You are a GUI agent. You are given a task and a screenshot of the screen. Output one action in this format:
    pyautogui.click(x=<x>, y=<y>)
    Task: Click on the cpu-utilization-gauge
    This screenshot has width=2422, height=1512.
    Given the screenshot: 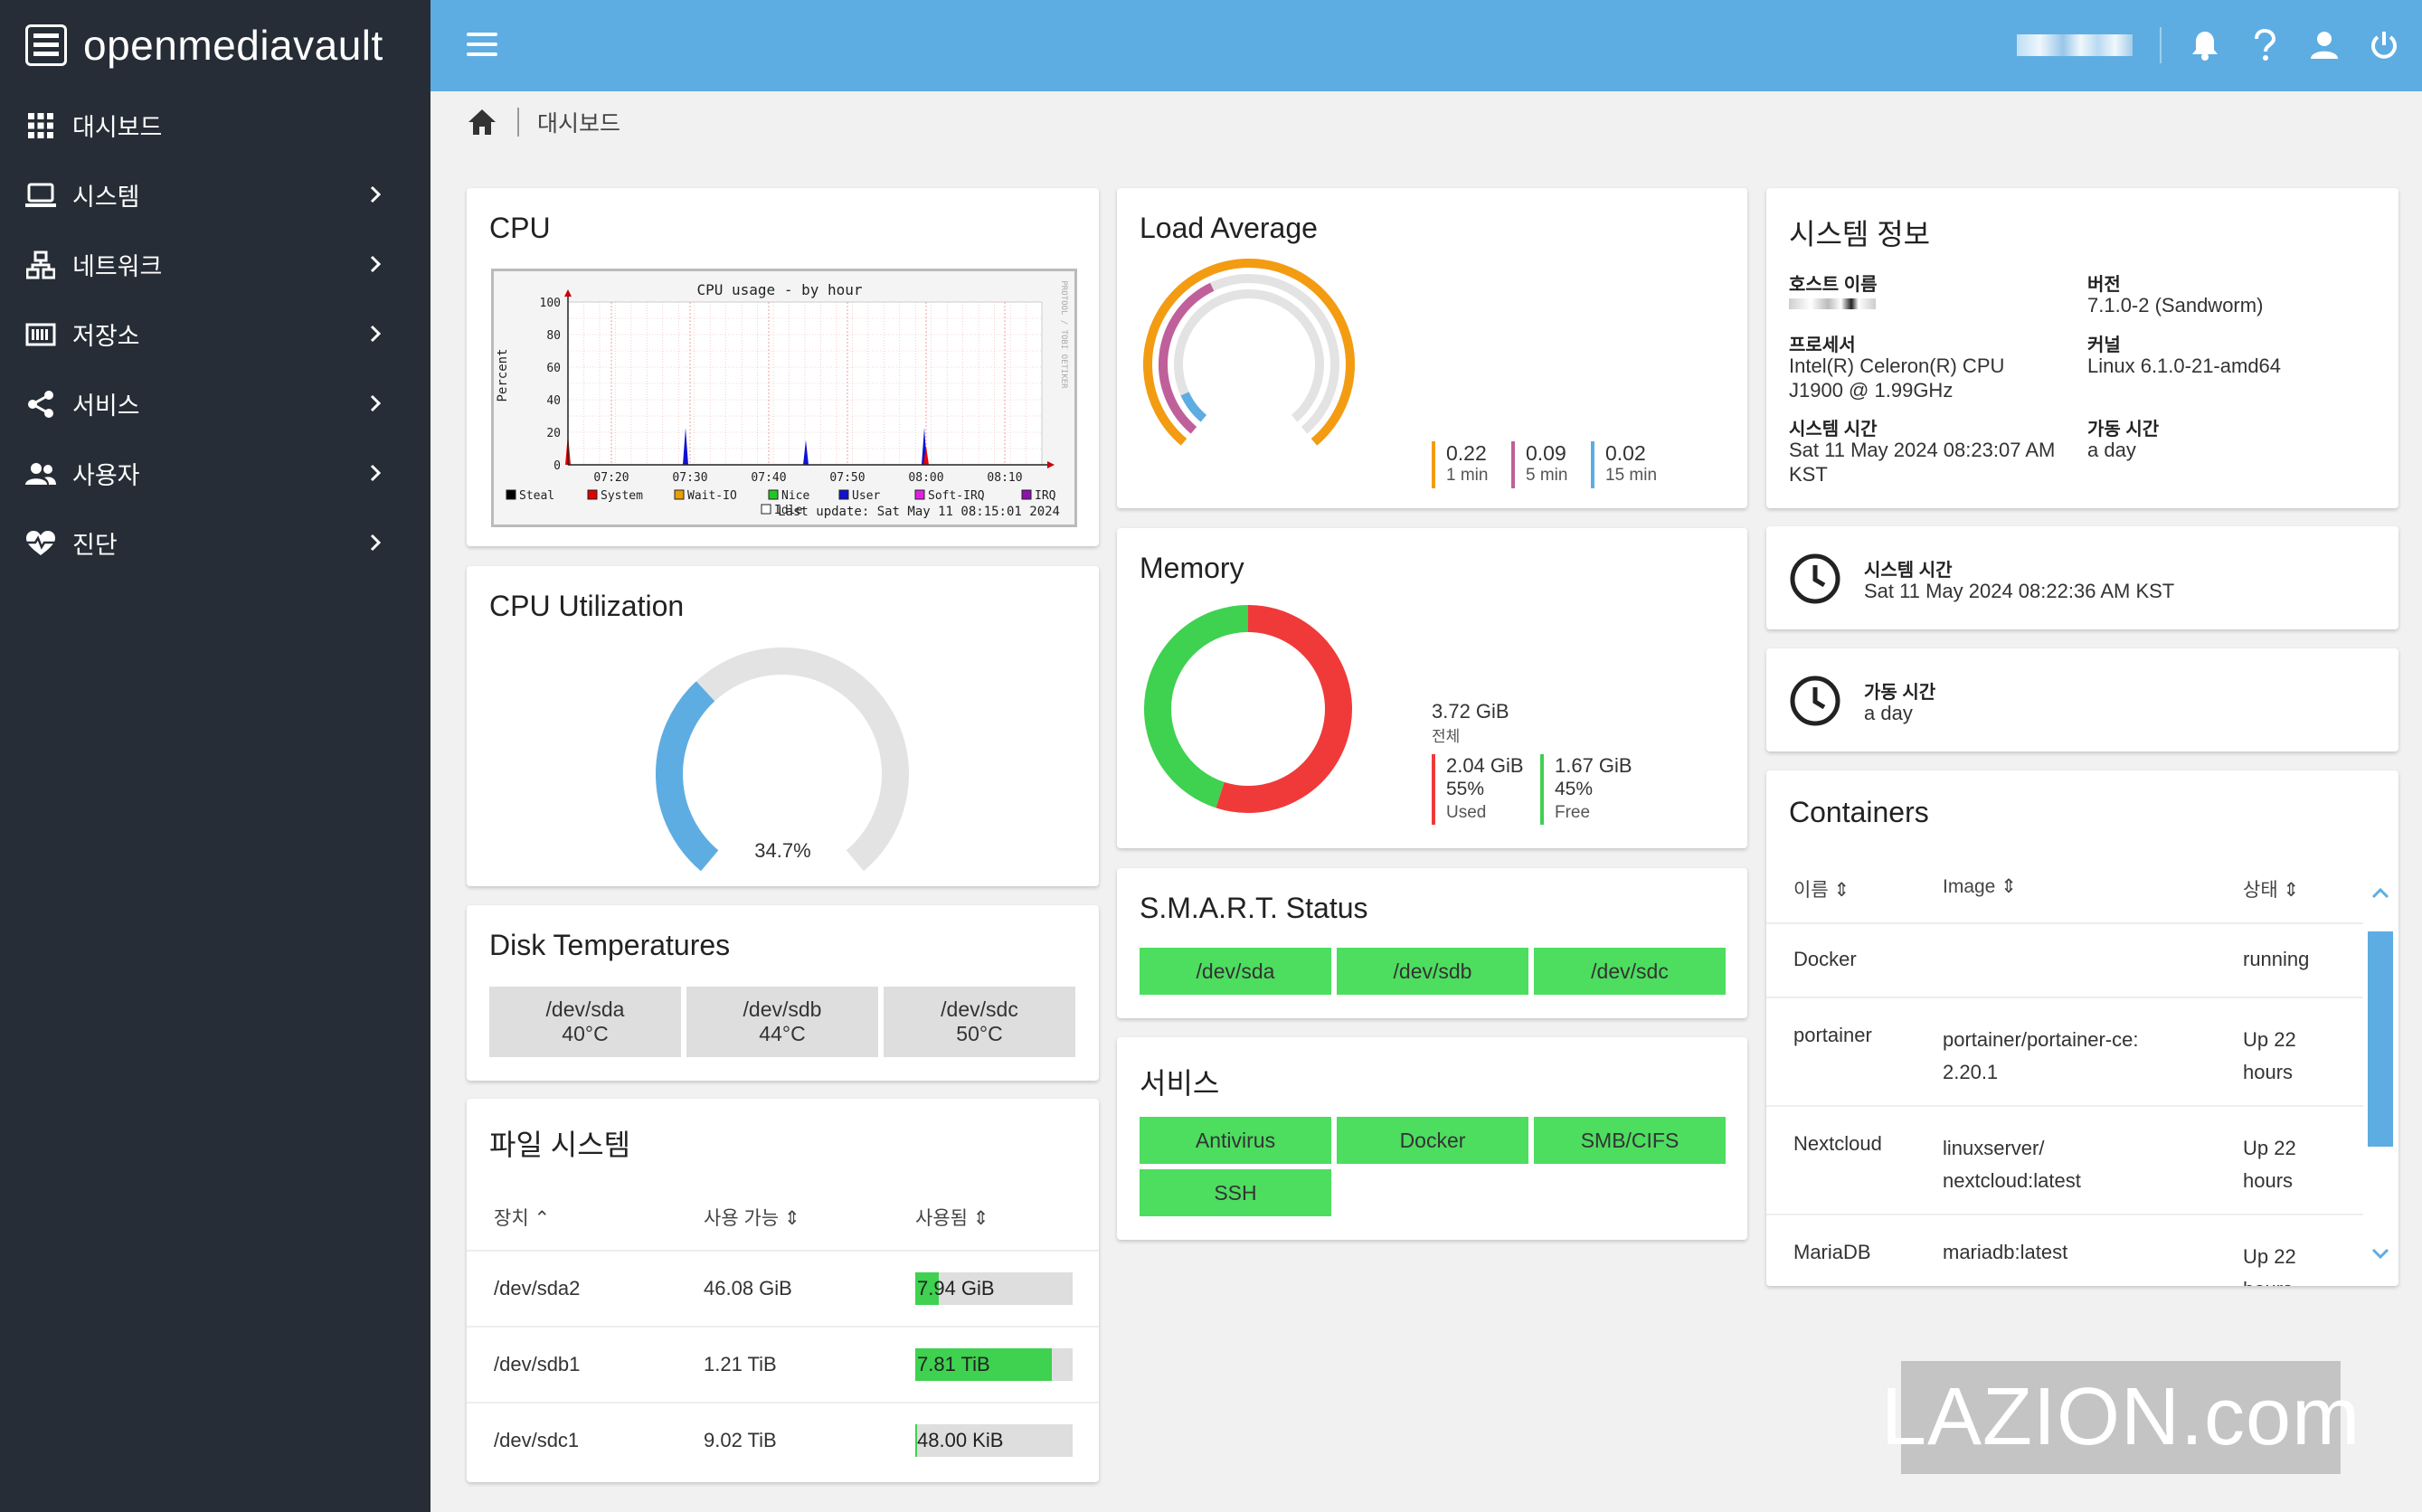 What is the action you would take?
    pyautogui.click(x=783, y=759)
    